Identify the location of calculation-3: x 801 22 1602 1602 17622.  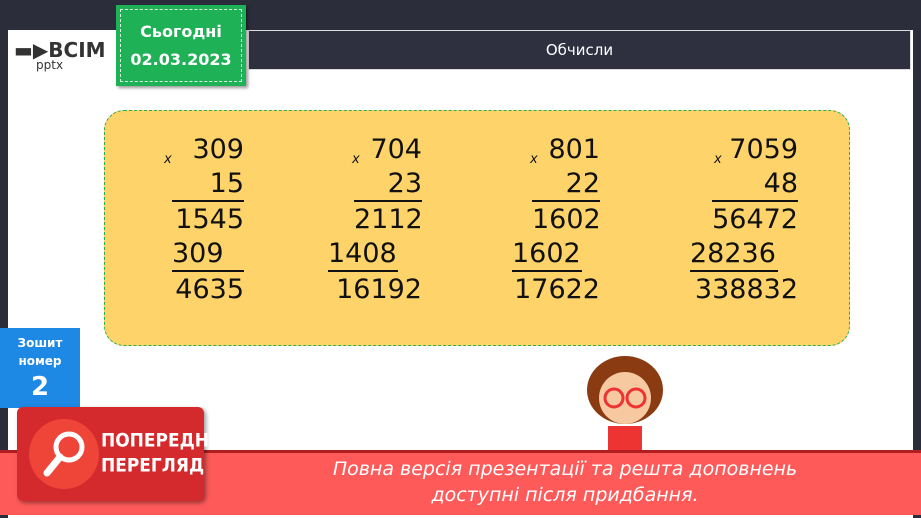
(556, 219).